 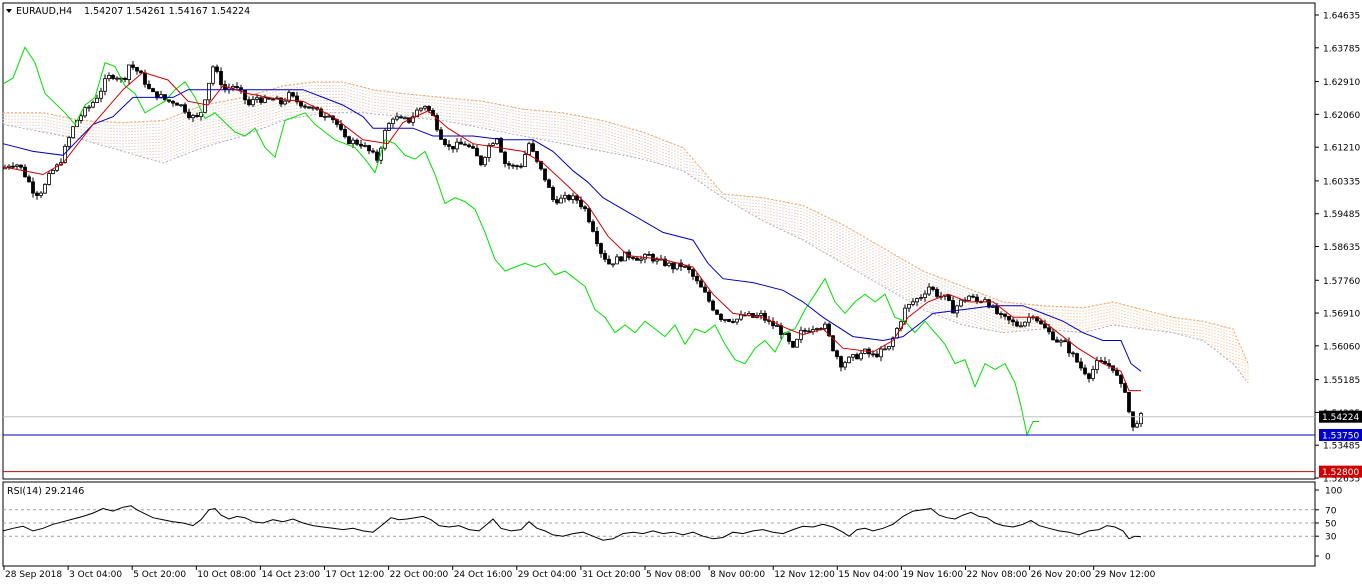 I want to click on rsi-plot, so click(x=658, y=523).